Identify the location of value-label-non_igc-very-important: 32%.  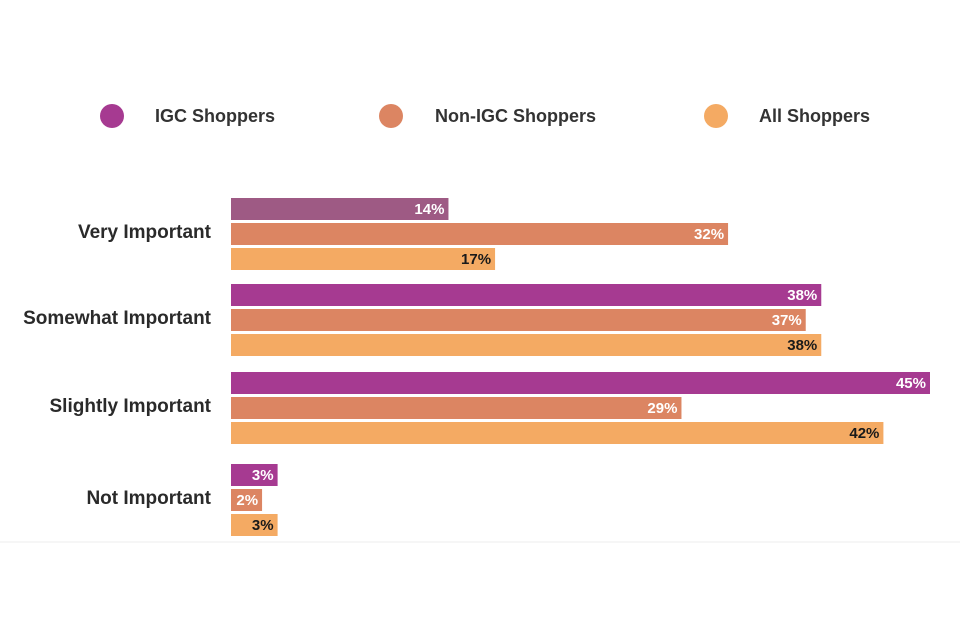
(709, 234).